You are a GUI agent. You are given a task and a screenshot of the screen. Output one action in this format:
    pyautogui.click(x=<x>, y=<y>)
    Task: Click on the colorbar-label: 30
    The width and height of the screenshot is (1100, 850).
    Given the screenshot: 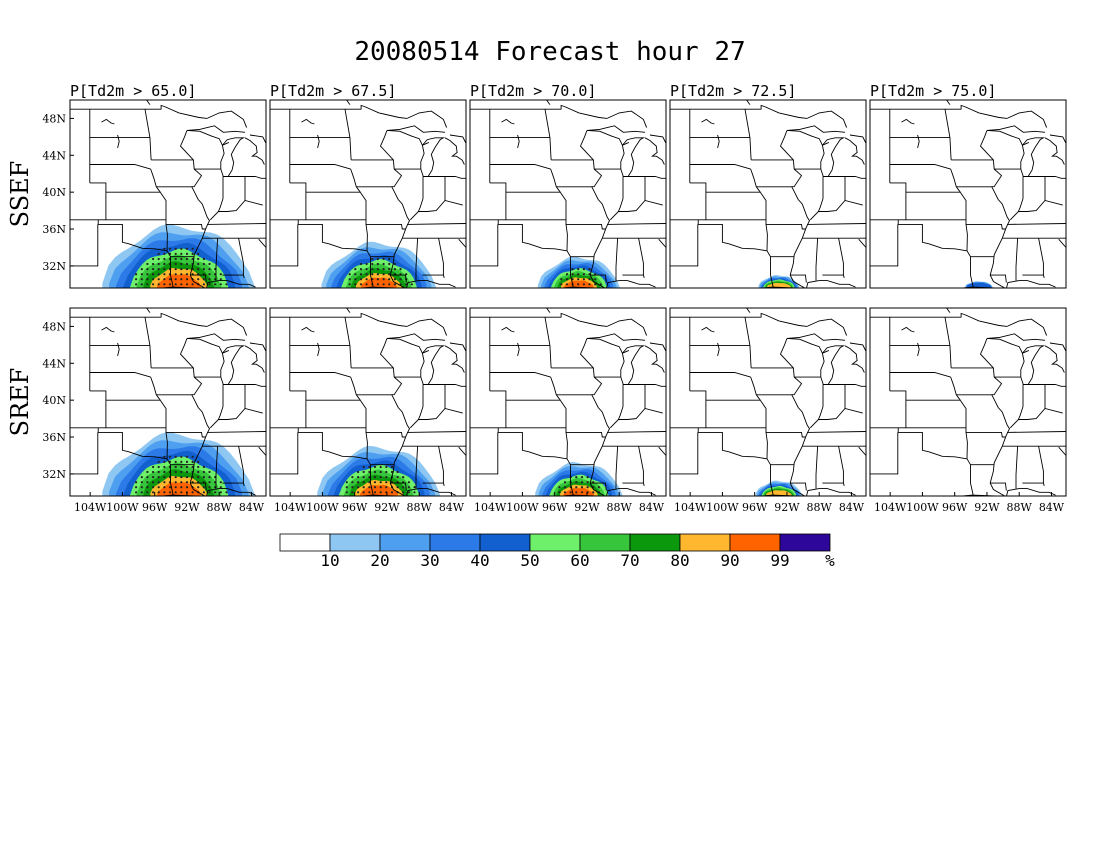 What is the action you would take?
    pyautogui.click(x=429, y=560)
    